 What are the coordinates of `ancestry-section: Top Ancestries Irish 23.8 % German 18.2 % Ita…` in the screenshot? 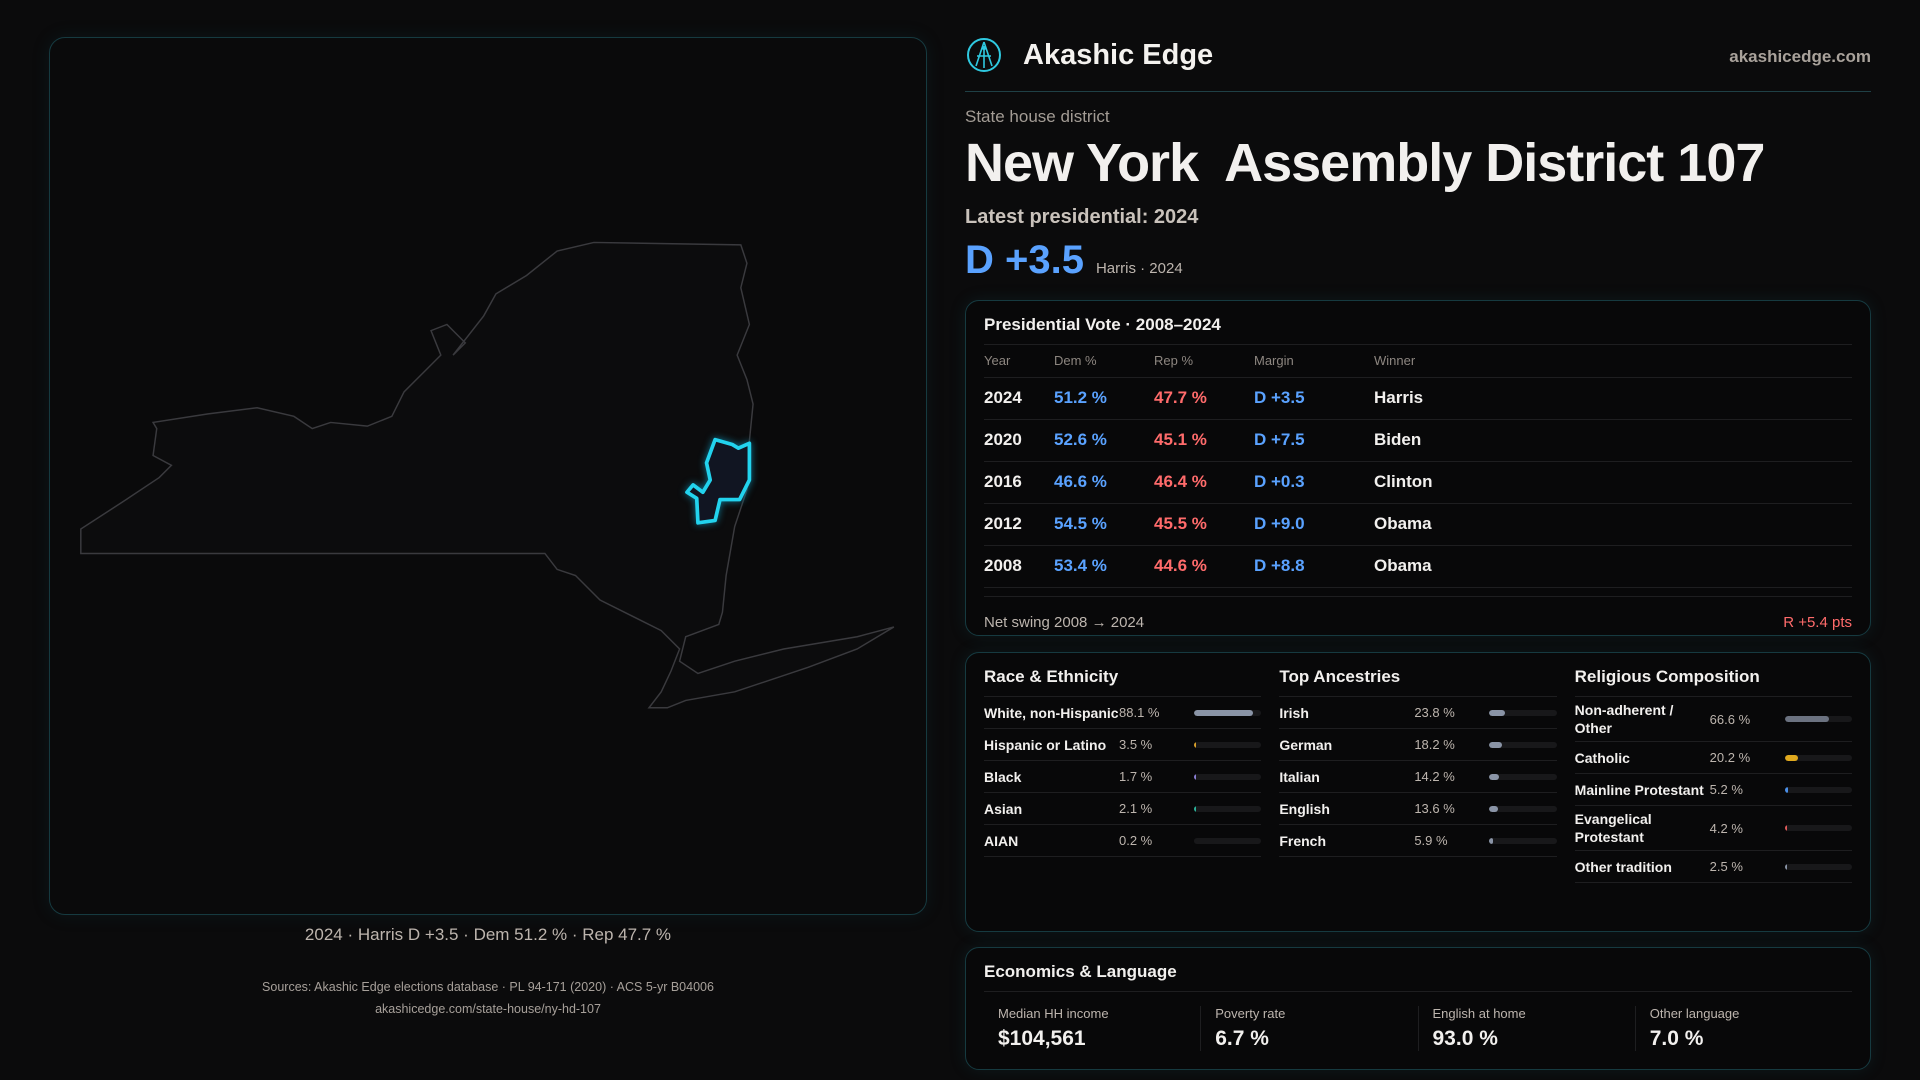 It's located at (1418, 768).